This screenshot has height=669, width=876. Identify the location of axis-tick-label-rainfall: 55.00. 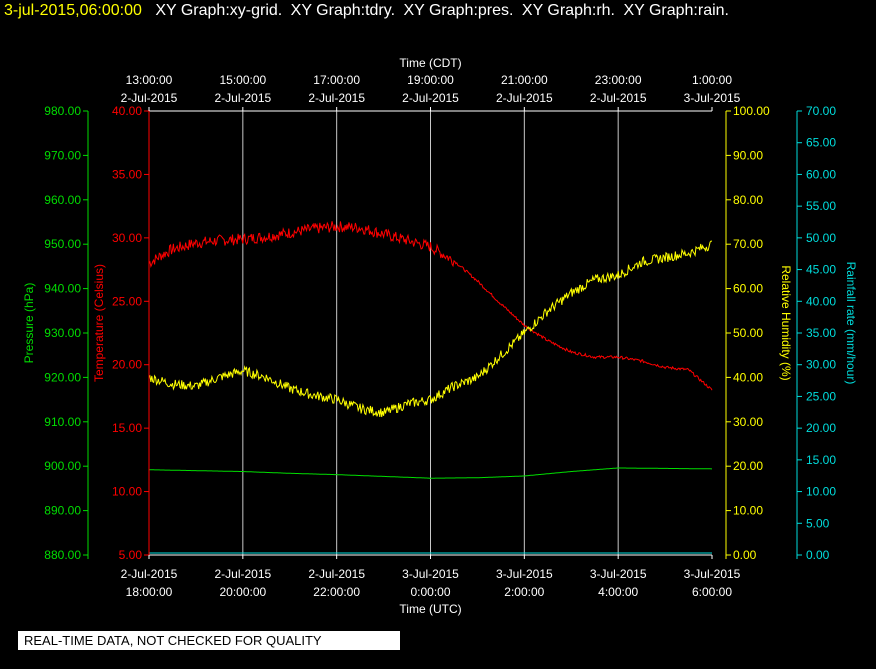
(821, 206).